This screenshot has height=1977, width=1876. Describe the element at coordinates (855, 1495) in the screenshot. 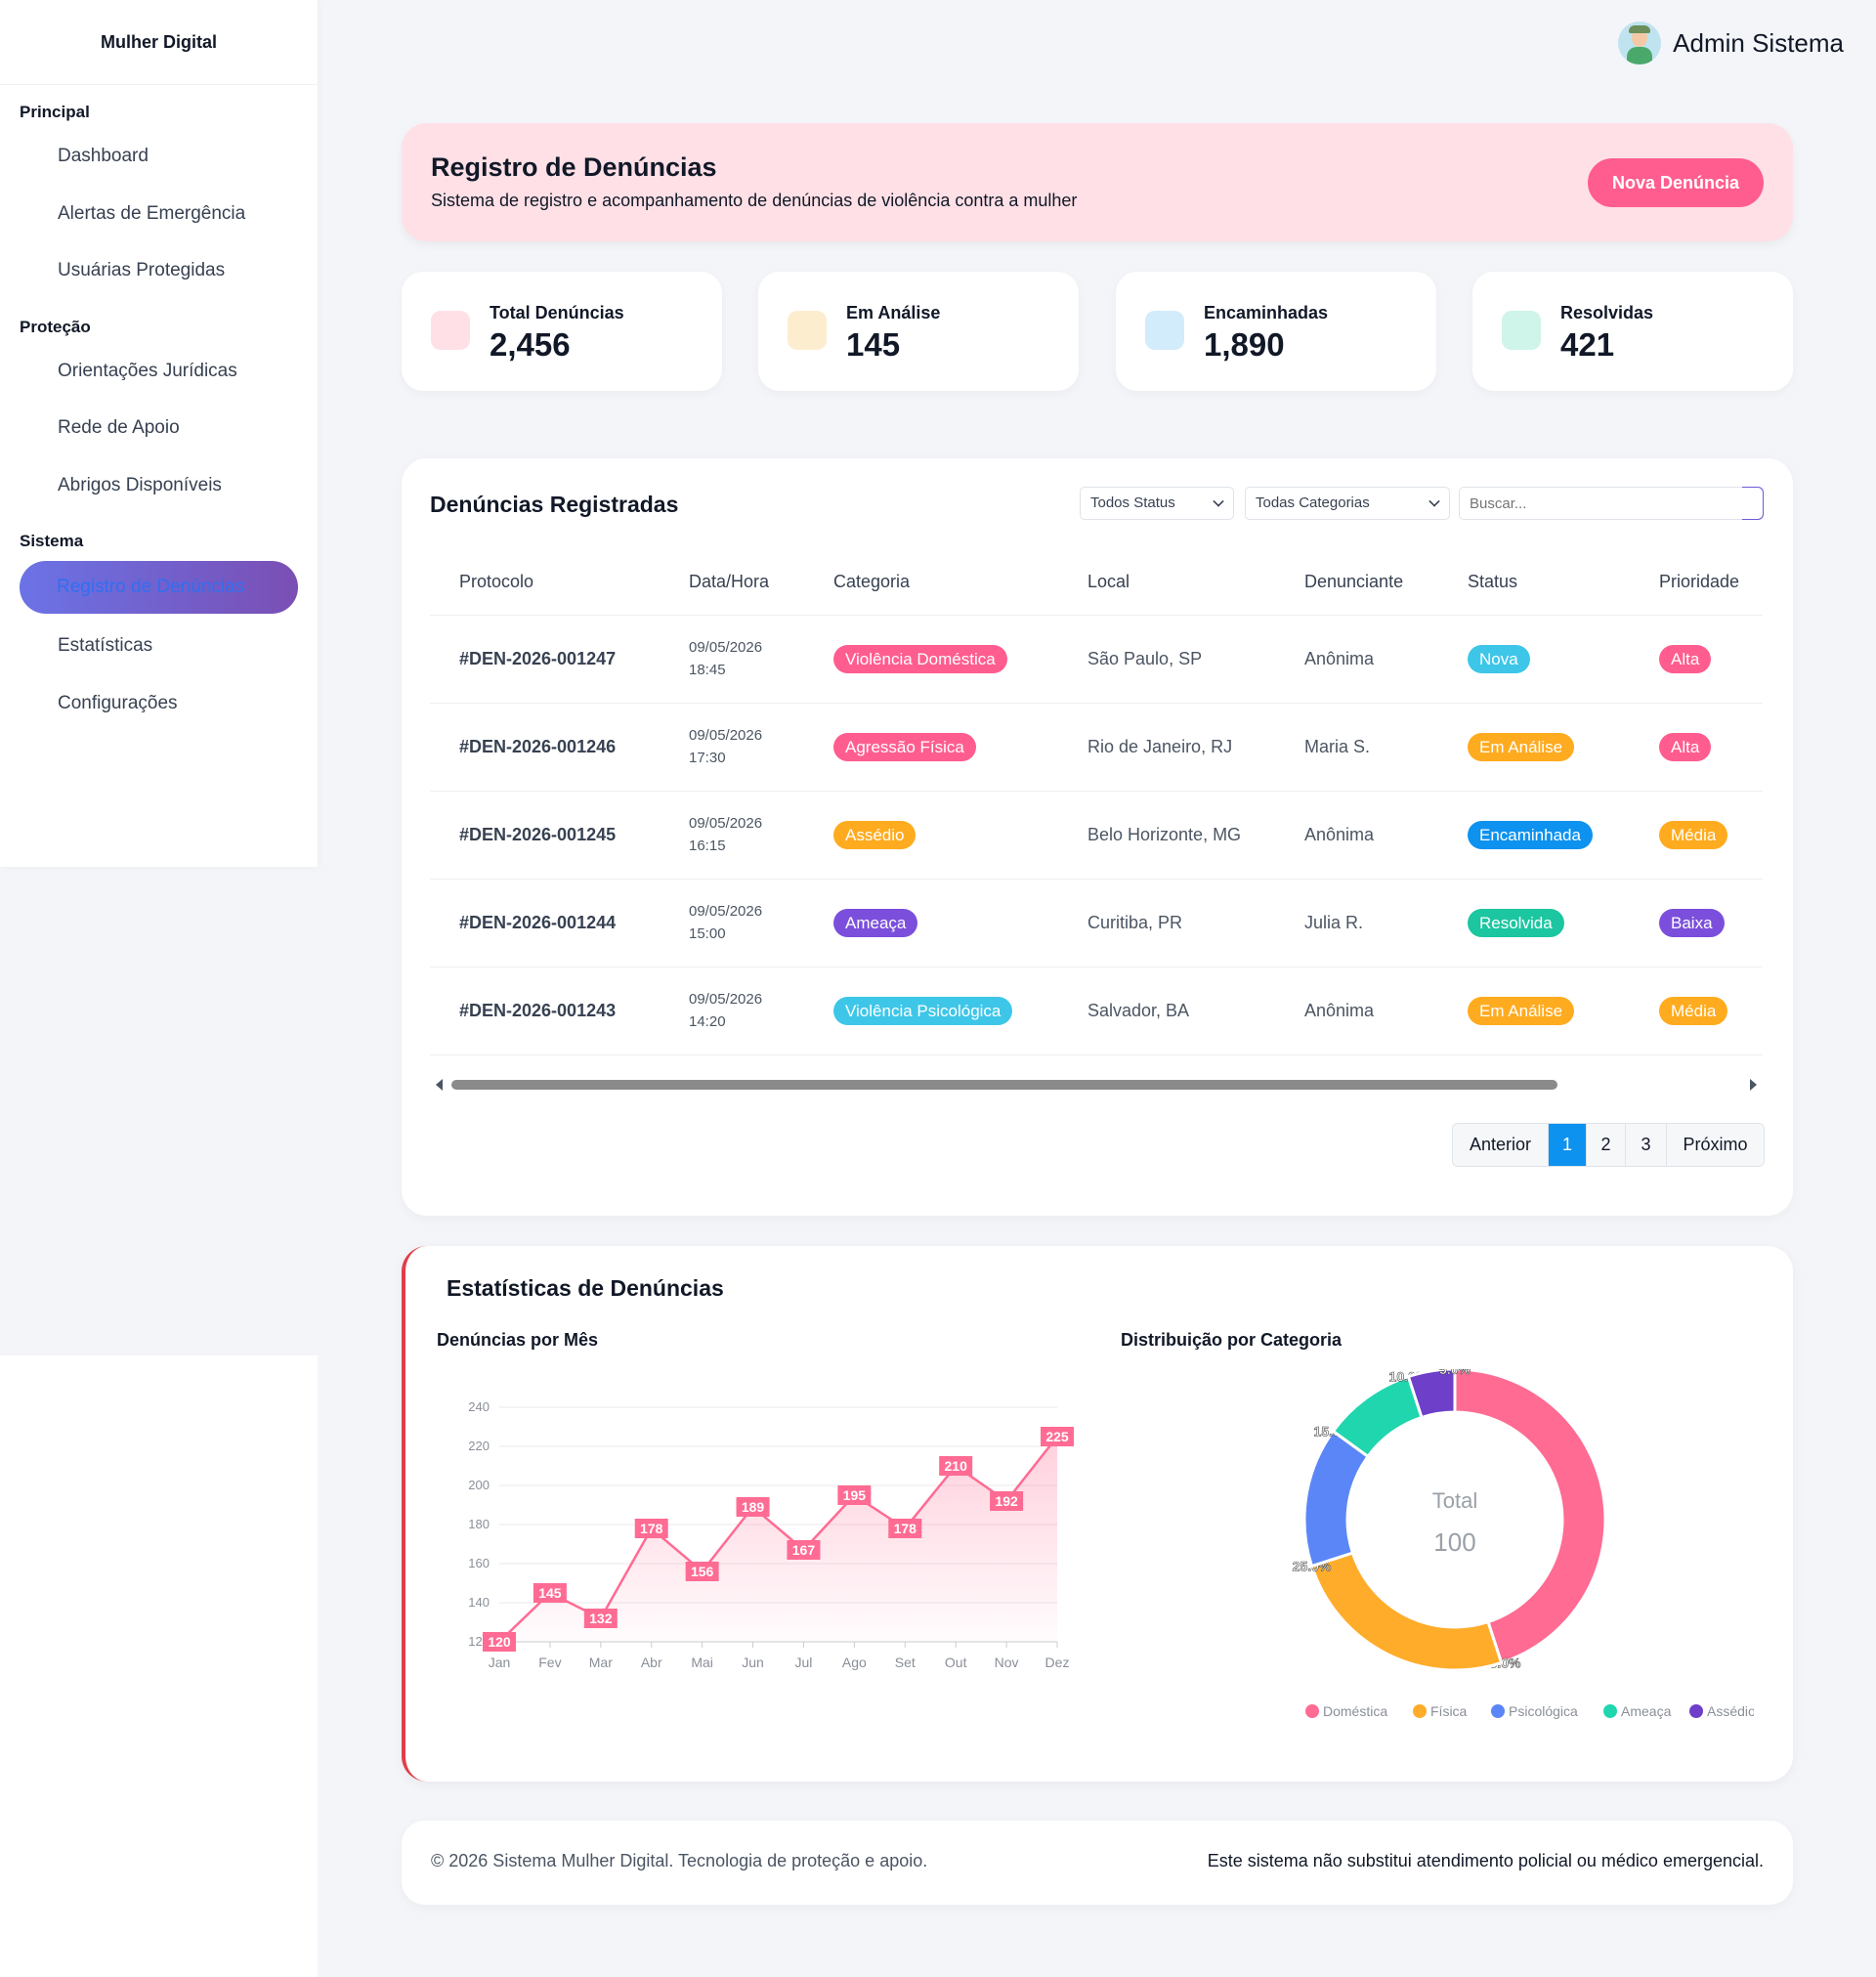

I see `data-label: 195` at that location.